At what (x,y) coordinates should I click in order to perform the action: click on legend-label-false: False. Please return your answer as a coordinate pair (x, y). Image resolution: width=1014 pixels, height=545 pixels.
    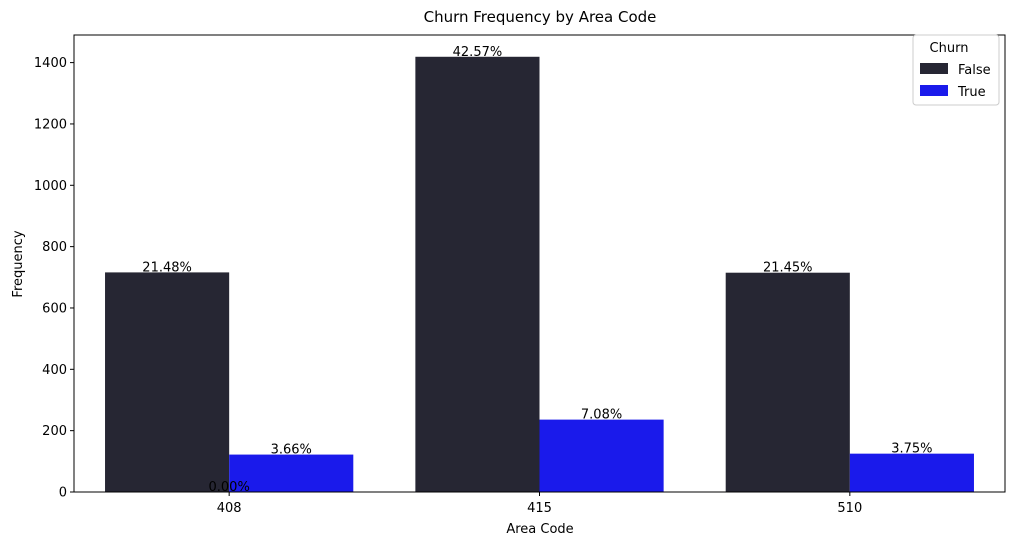
    Looking at the image, I should click on (974, 70).